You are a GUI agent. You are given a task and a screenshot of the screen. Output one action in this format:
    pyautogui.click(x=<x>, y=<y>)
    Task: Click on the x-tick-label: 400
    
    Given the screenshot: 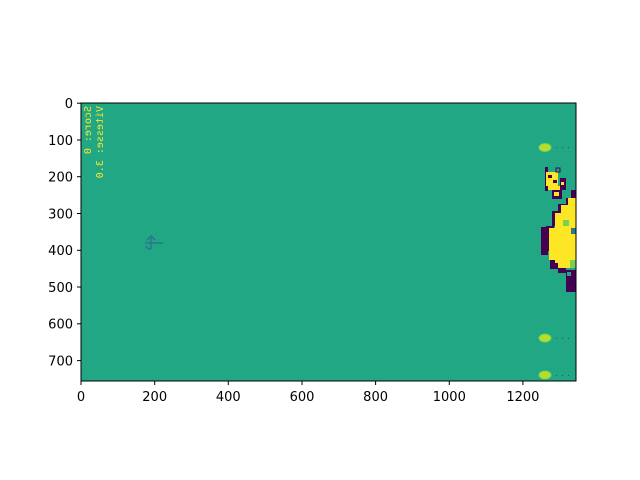 What is the action you would take?
    pyautogui.click(x=228, y=397)
    